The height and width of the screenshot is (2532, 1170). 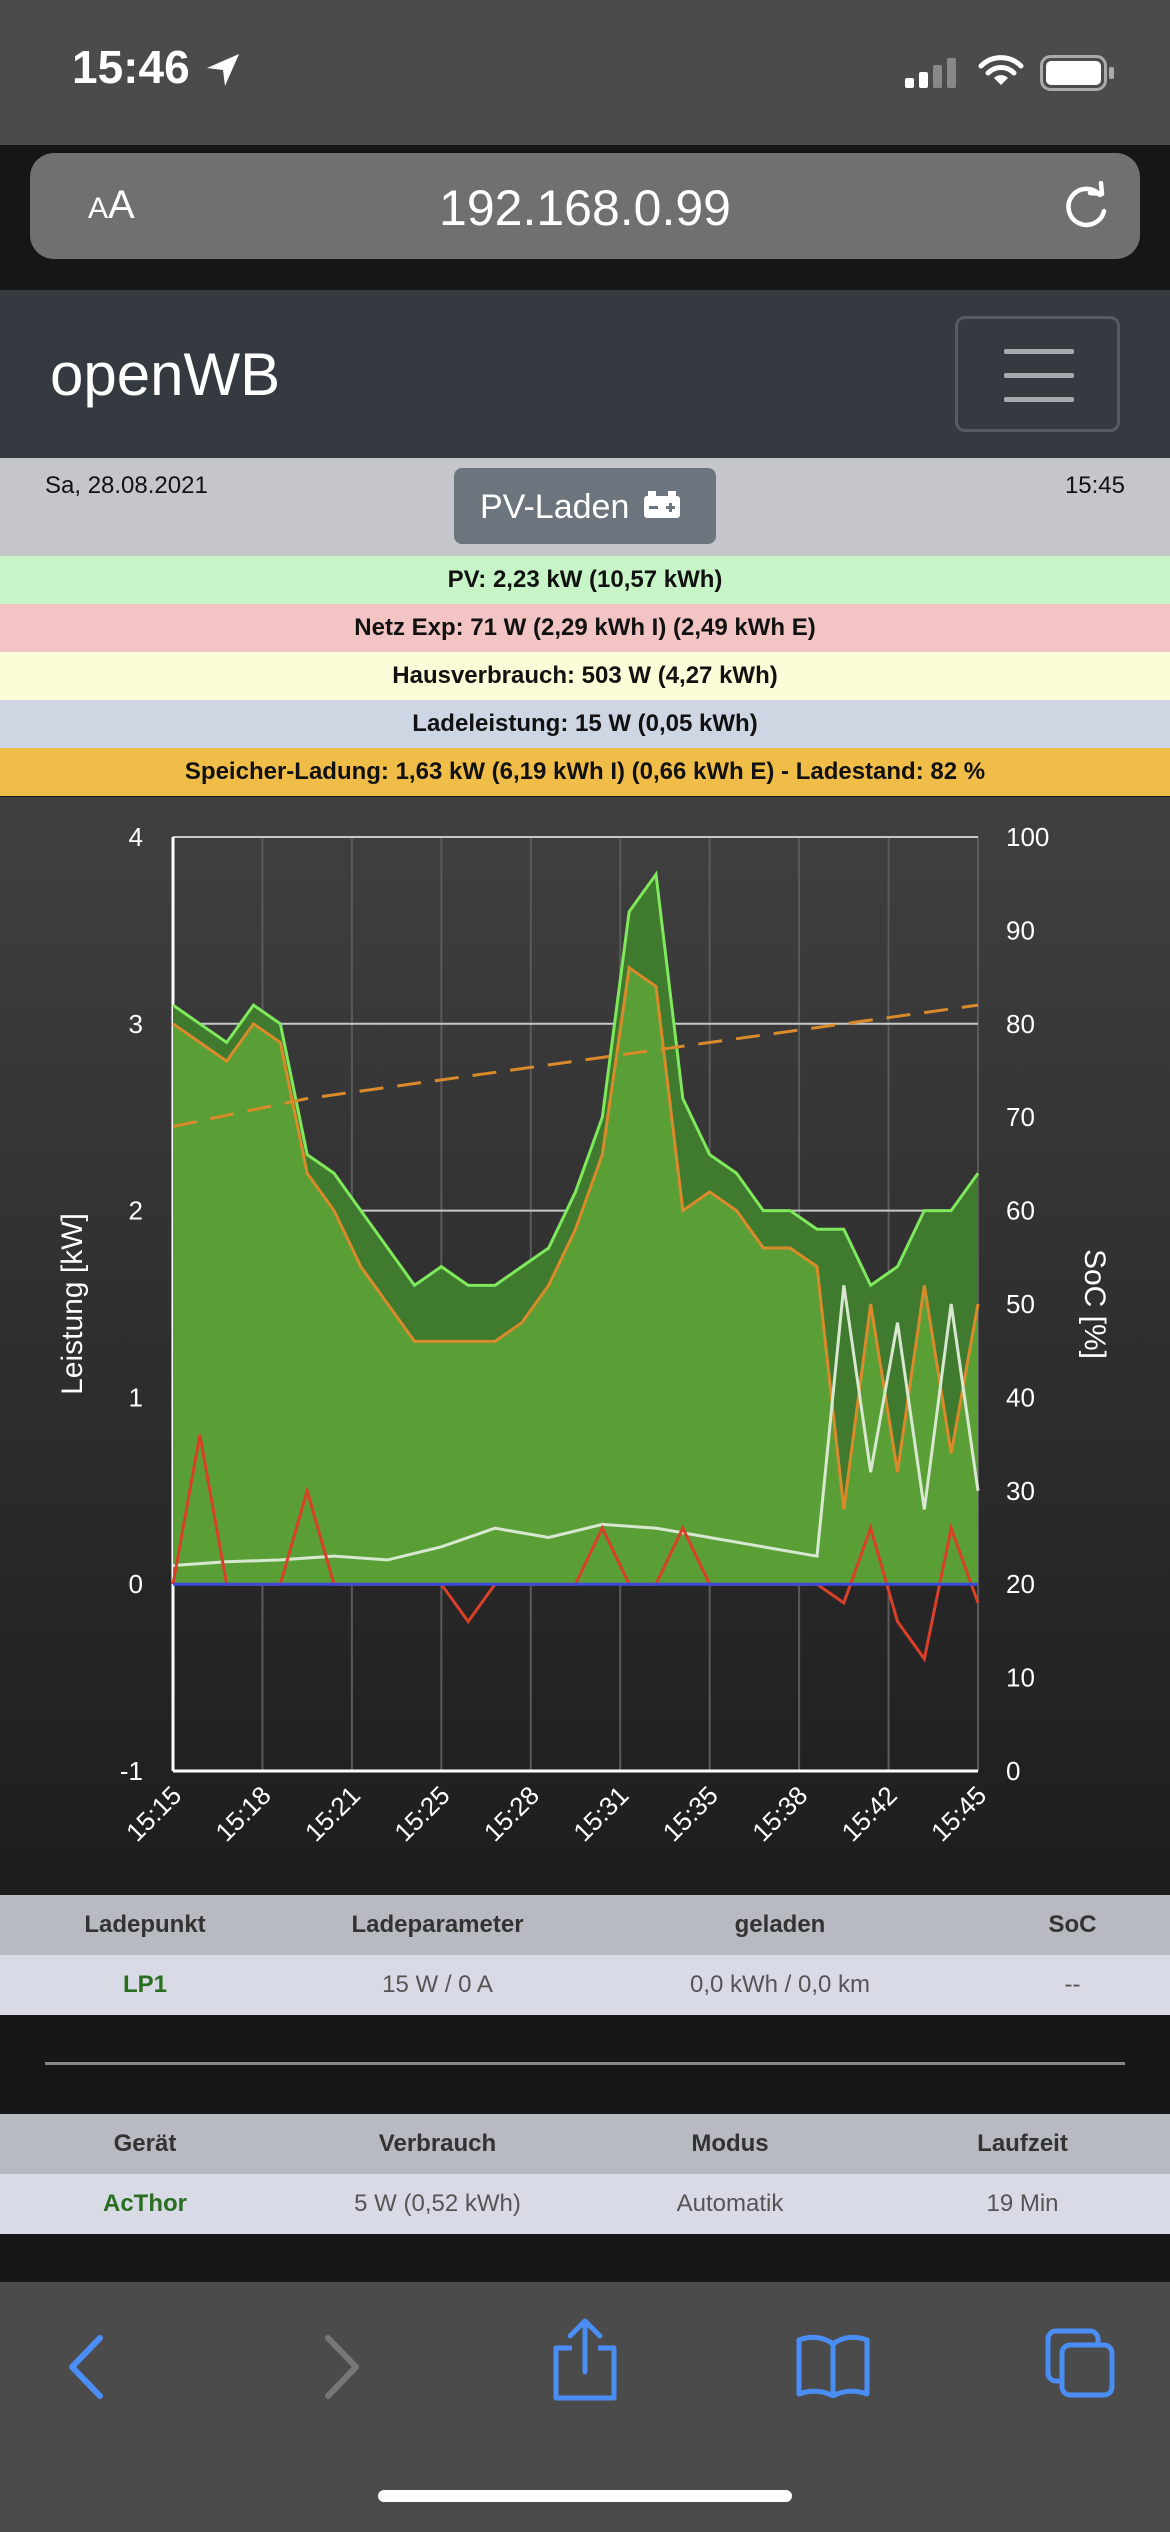 I want to click on y-left-tick-label: 1, so click(x=136, y=1397).